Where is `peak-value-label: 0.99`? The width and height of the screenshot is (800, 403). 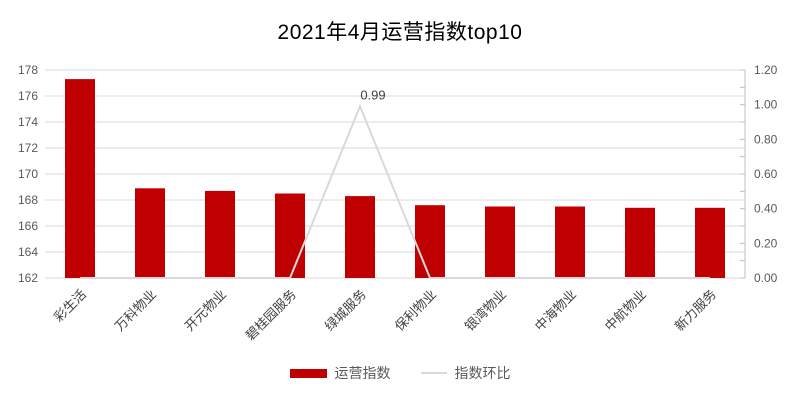 peak-value-label: 0.99 is located at coordinates (372, 94).